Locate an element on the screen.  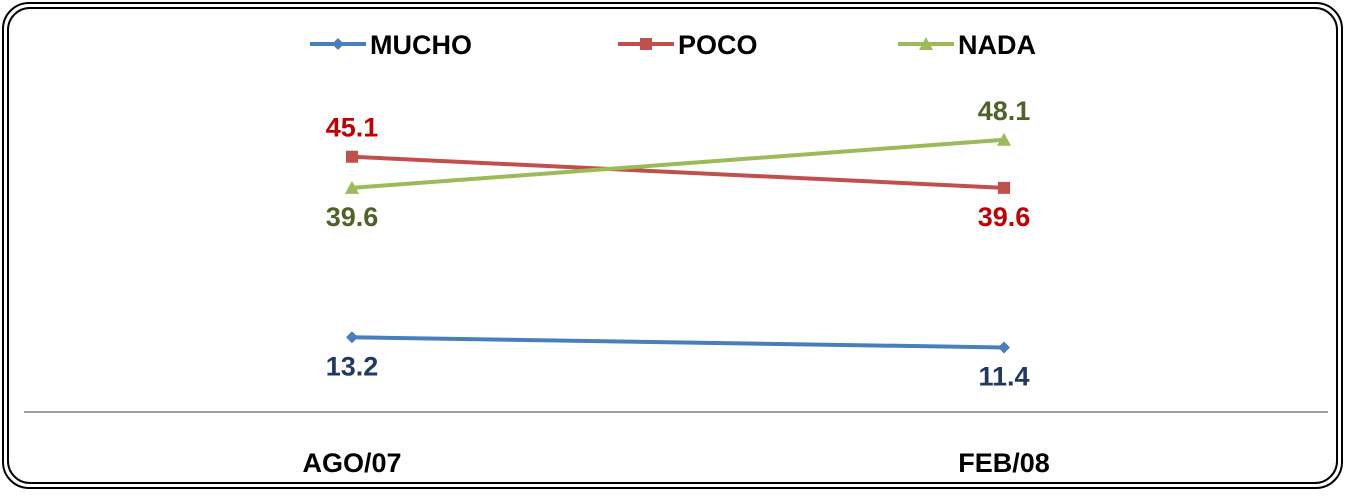
data-label-poco-0: 45.1 is located at coordinates (352, 128).